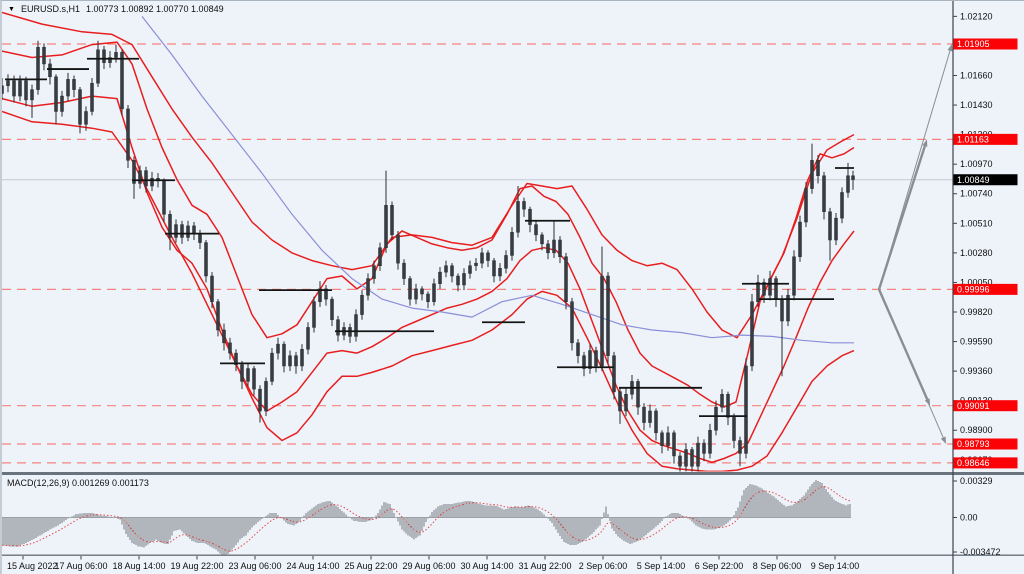 The width and height of the screenshot is (1024, 574). I want to click on macd-bottom-separator, so click(513, 555).